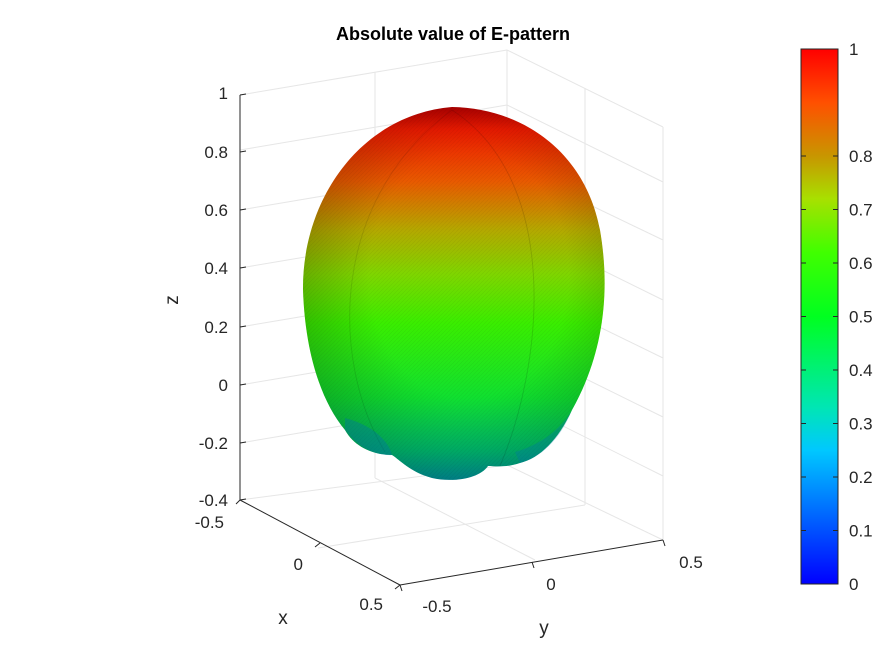  What do you see at coordinates (691, 562) in the screenshot?
I see `y-tick-label: 0.5` at bounding box center [691, 562].